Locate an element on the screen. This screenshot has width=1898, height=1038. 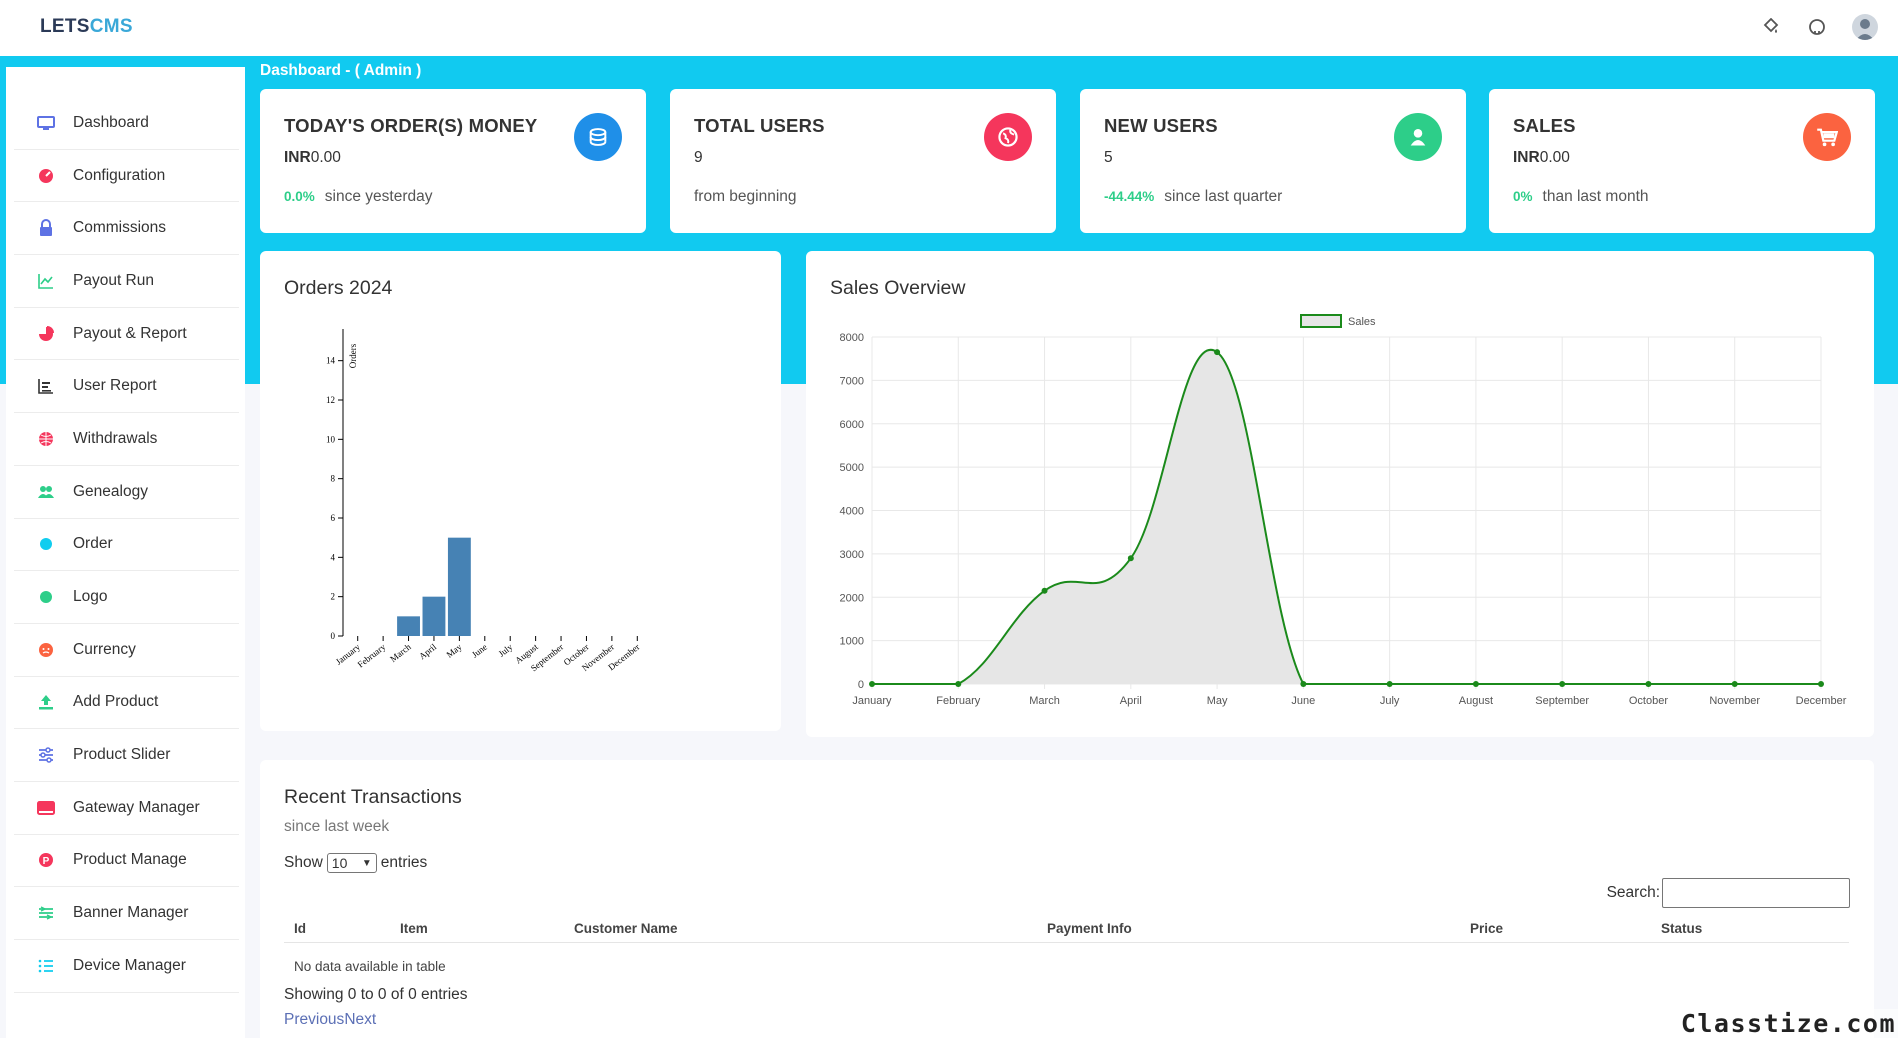
column-header-id: Id is located at coordinates (300, 928).